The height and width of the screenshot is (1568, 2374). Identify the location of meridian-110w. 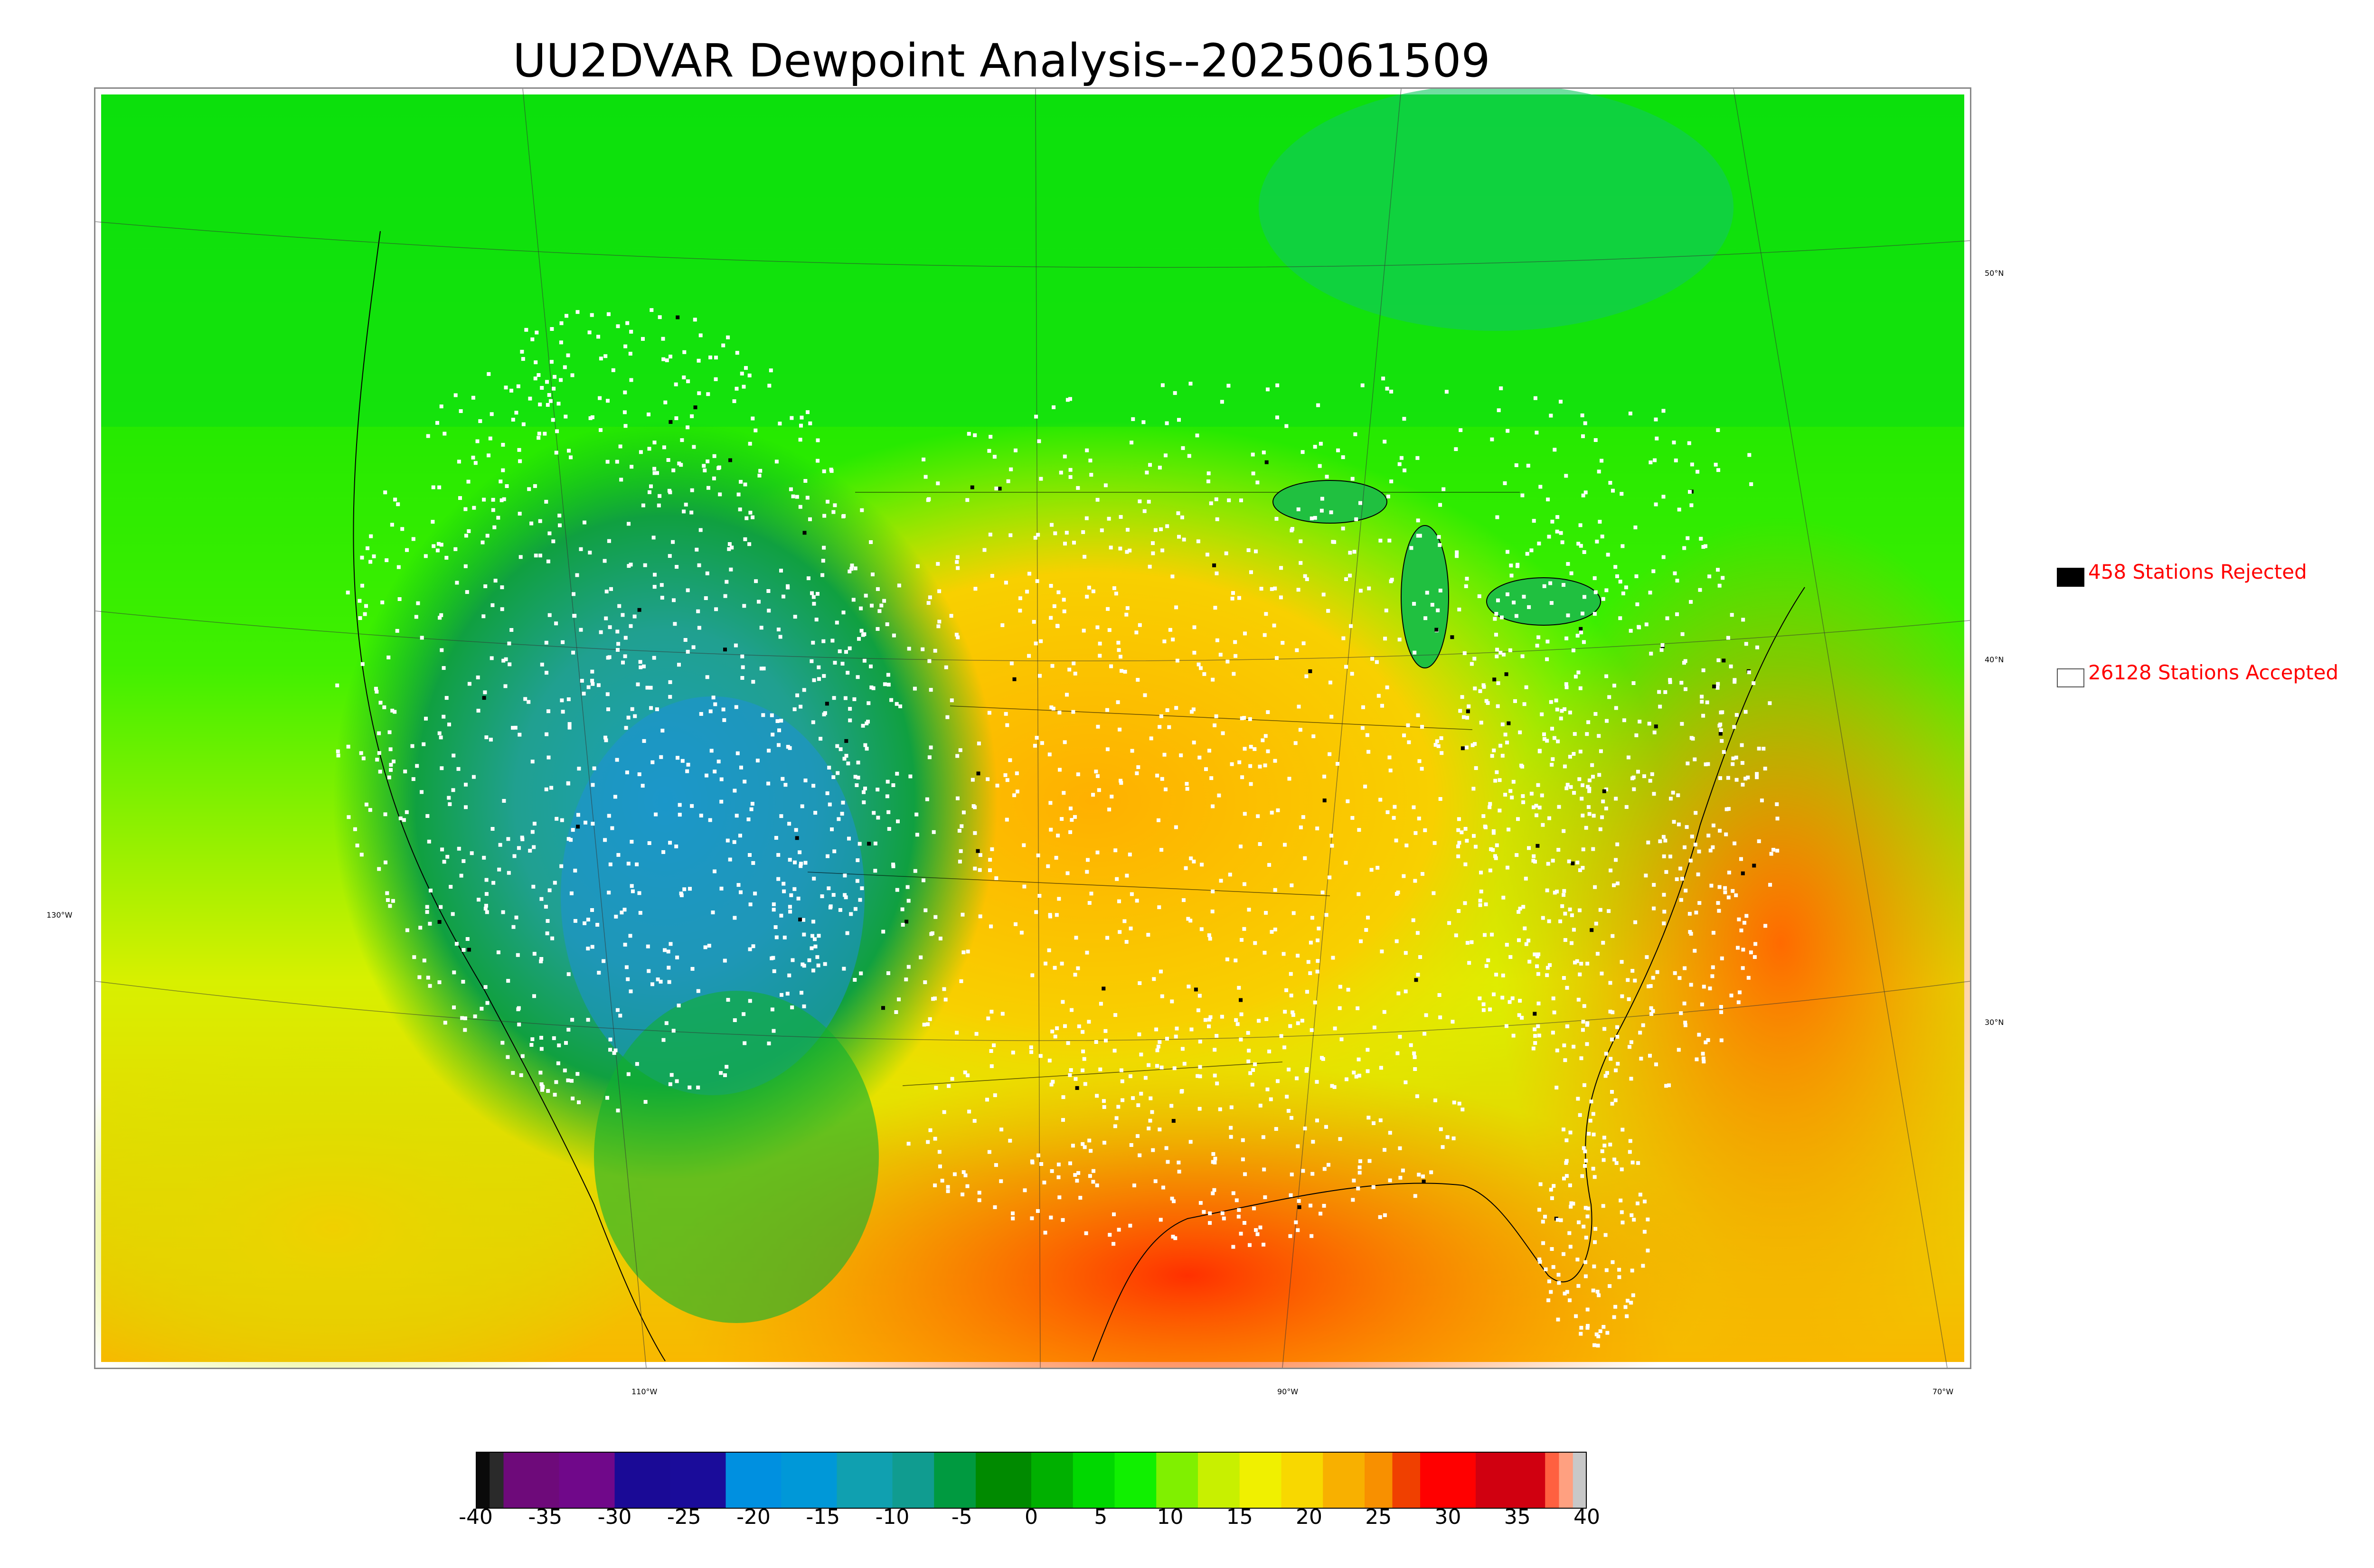
(584, 729).